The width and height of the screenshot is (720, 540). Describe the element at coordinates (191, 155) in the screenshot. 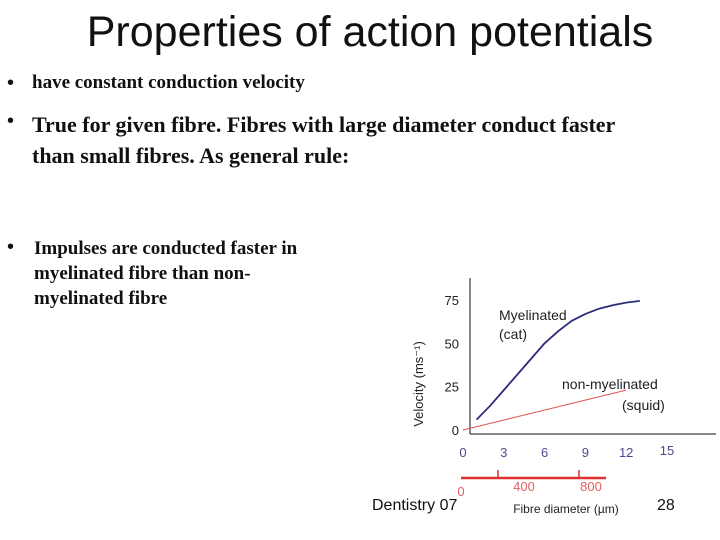

I see `bullet-line: than small fibres. As general rule:` at that location.